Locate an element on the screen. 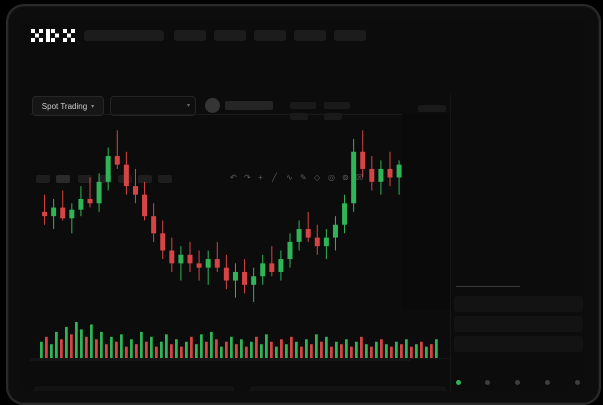 Image resolution: width=603 pixels, height=405 pixels. trading-pair-selector: ▾ is located at coordinates (153, 106).